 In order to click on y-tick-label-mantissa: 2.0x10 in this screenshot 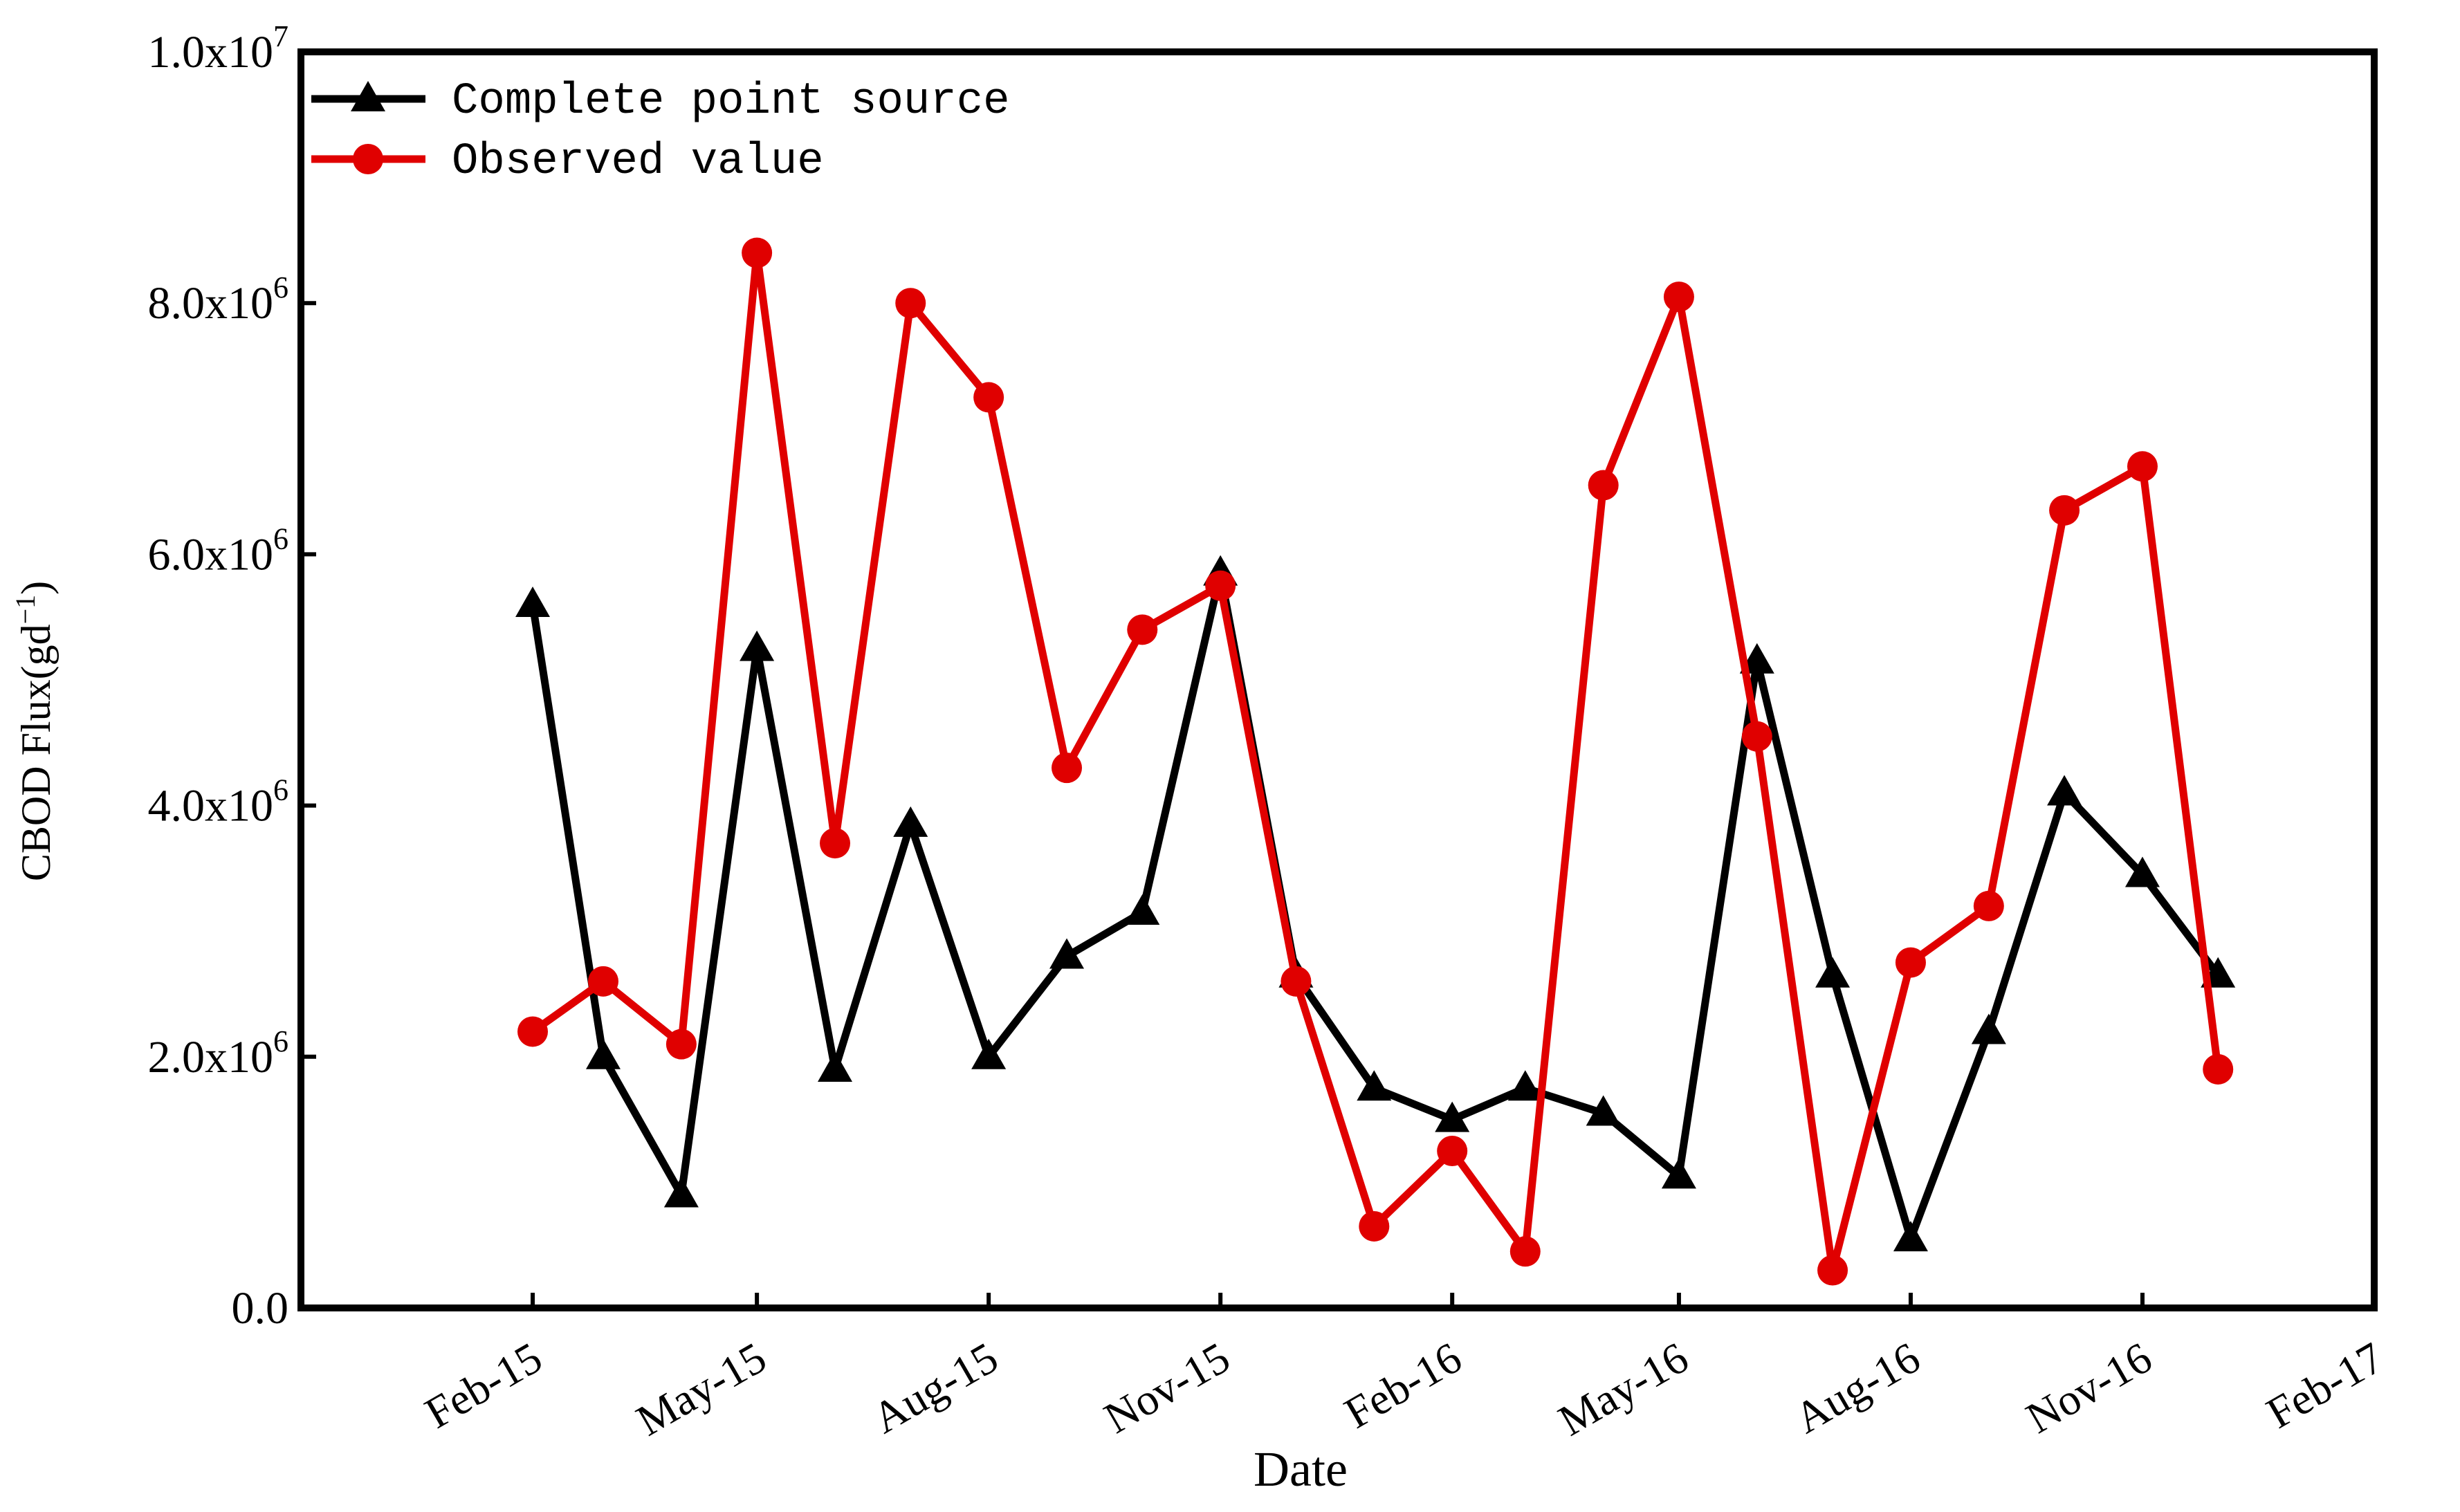, I will do `click(211, 1057)`.